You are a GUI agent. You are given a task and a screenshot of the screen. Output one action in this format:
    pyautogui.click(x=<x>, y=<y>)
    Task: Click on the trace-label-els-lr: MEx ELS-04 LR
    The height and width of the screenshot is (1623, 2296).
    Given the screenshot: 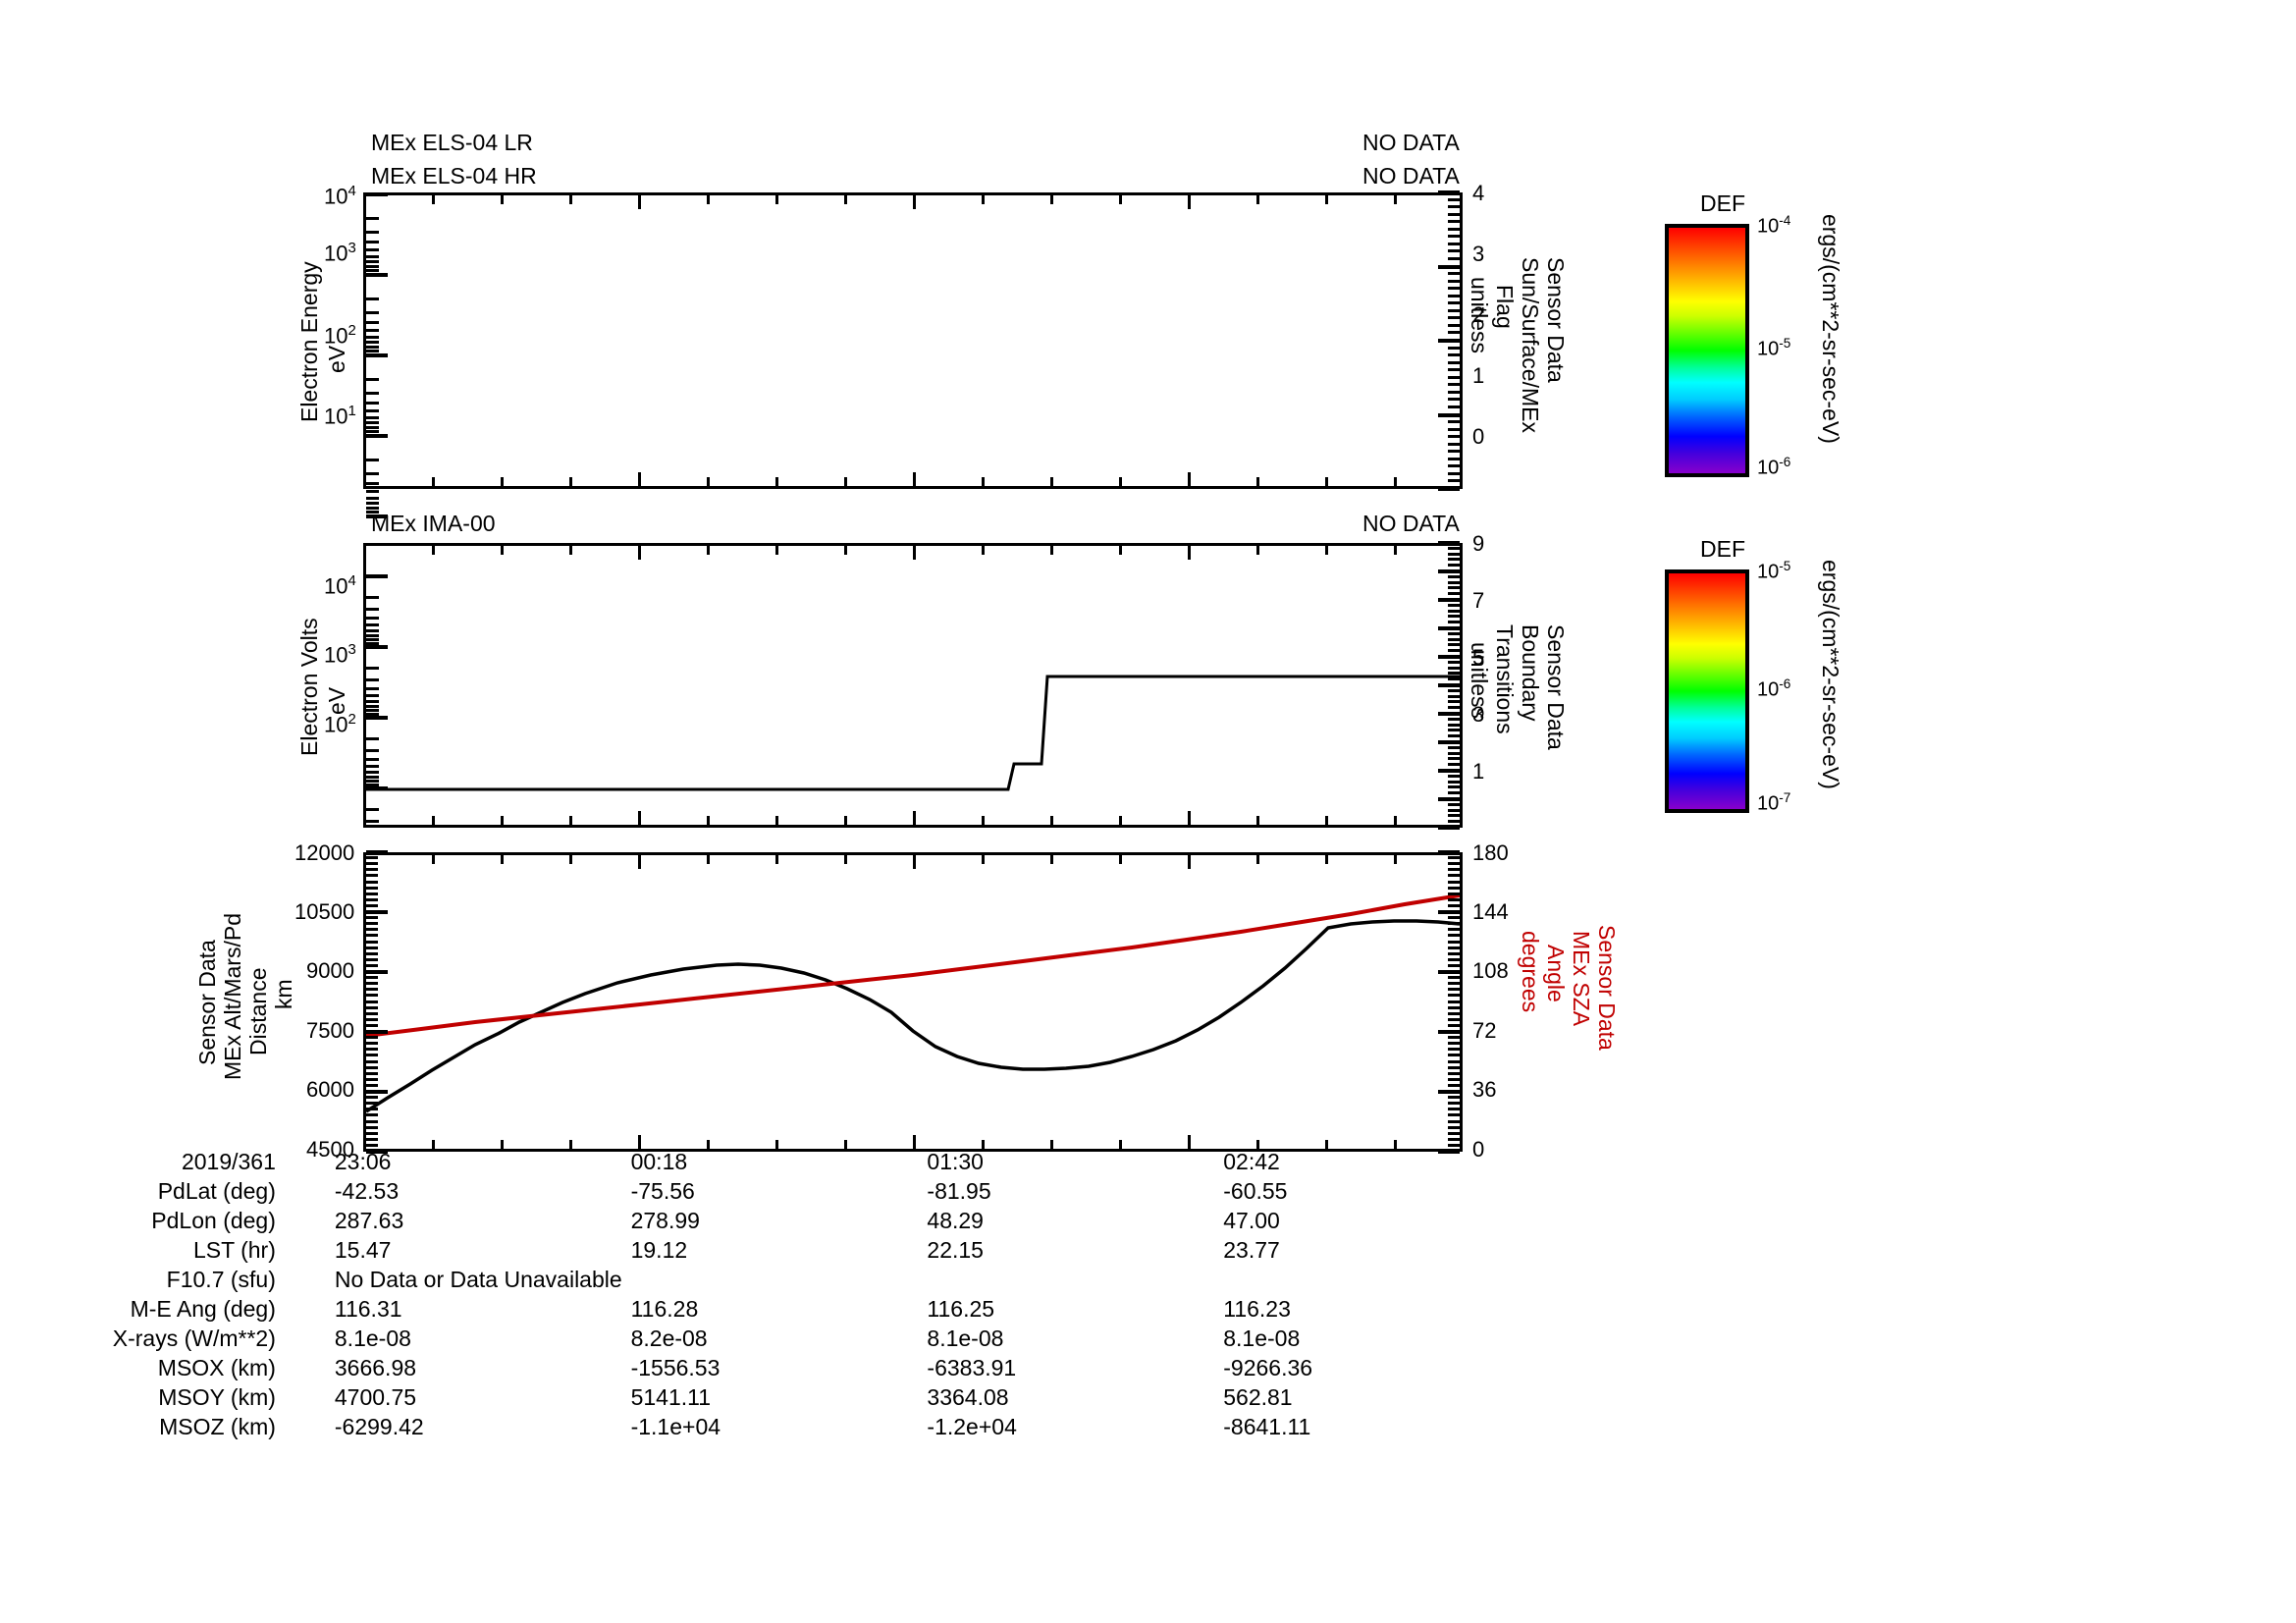 What is the action you would take?
    pyautogui.click(x=452, y=142)
    